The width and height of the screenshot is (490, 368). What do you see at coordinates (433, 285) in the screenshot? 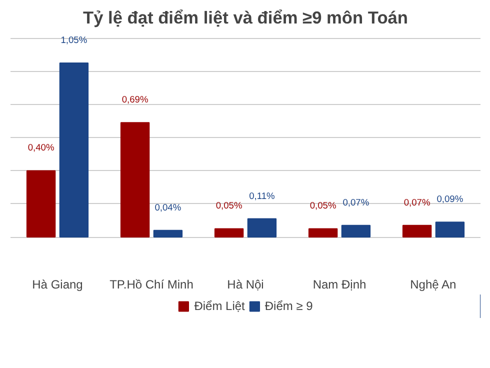
I see `x-tick-label: Nghệ An` at bounding box center [433, 285].